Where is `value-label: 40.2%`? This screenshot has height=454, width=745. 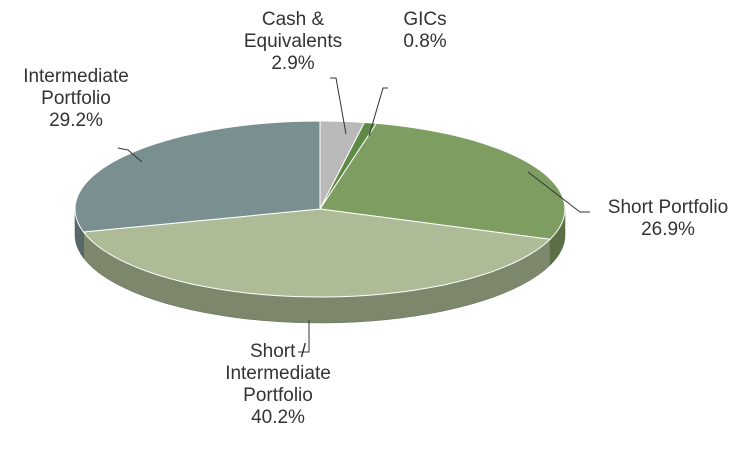
value-label: 40.2% is located at coordinates (278, 417).